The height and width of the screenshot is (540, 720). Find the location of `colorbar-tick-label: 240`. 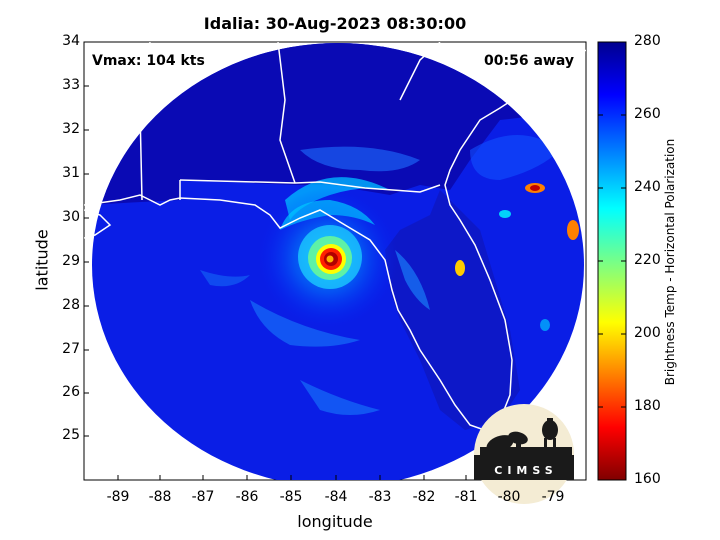

colorbar-tick-label: 240 is located at coordinates (647, 187).